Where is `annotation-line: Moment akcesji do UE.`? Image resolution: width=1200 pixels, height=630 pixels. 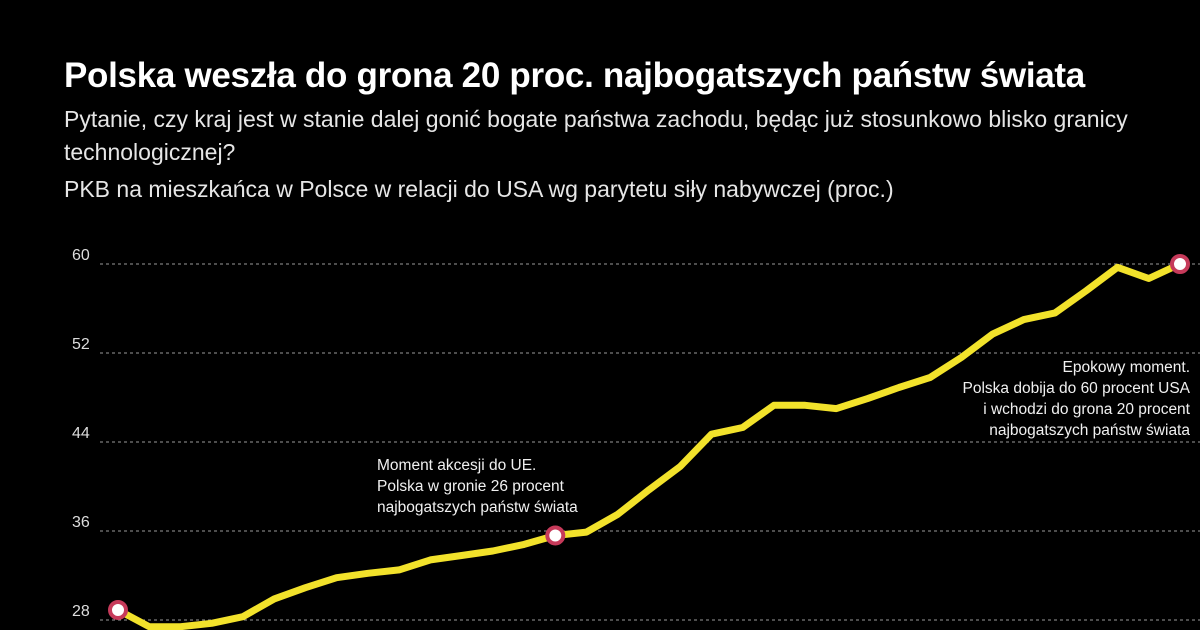
annotation-line: Moment akcesji do UE. is located at coordinates (457, 465).